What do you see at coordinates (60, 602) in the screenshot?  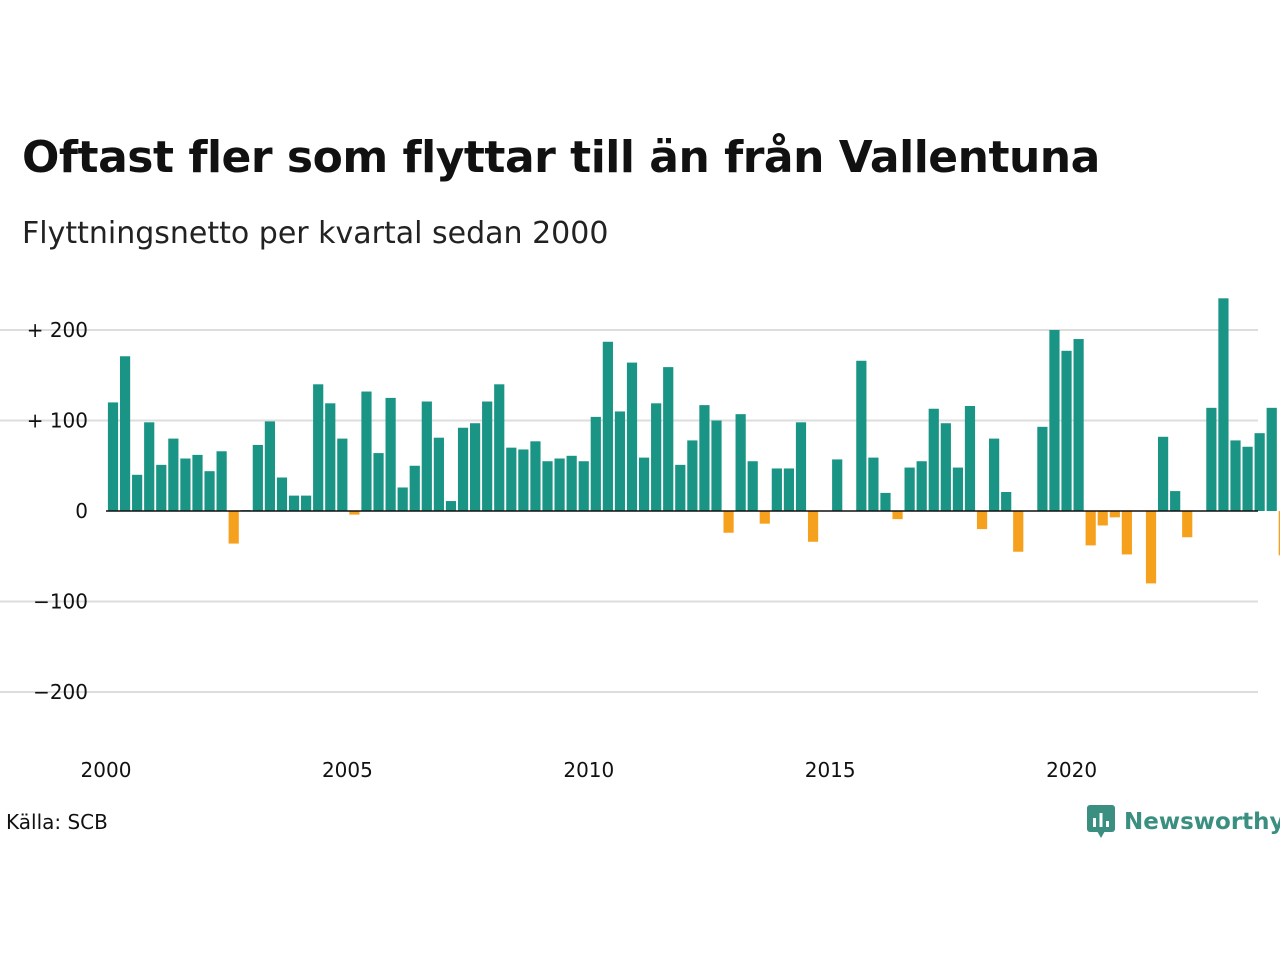 I see `y-tick-label: −100` at bounding box center [60, 602].